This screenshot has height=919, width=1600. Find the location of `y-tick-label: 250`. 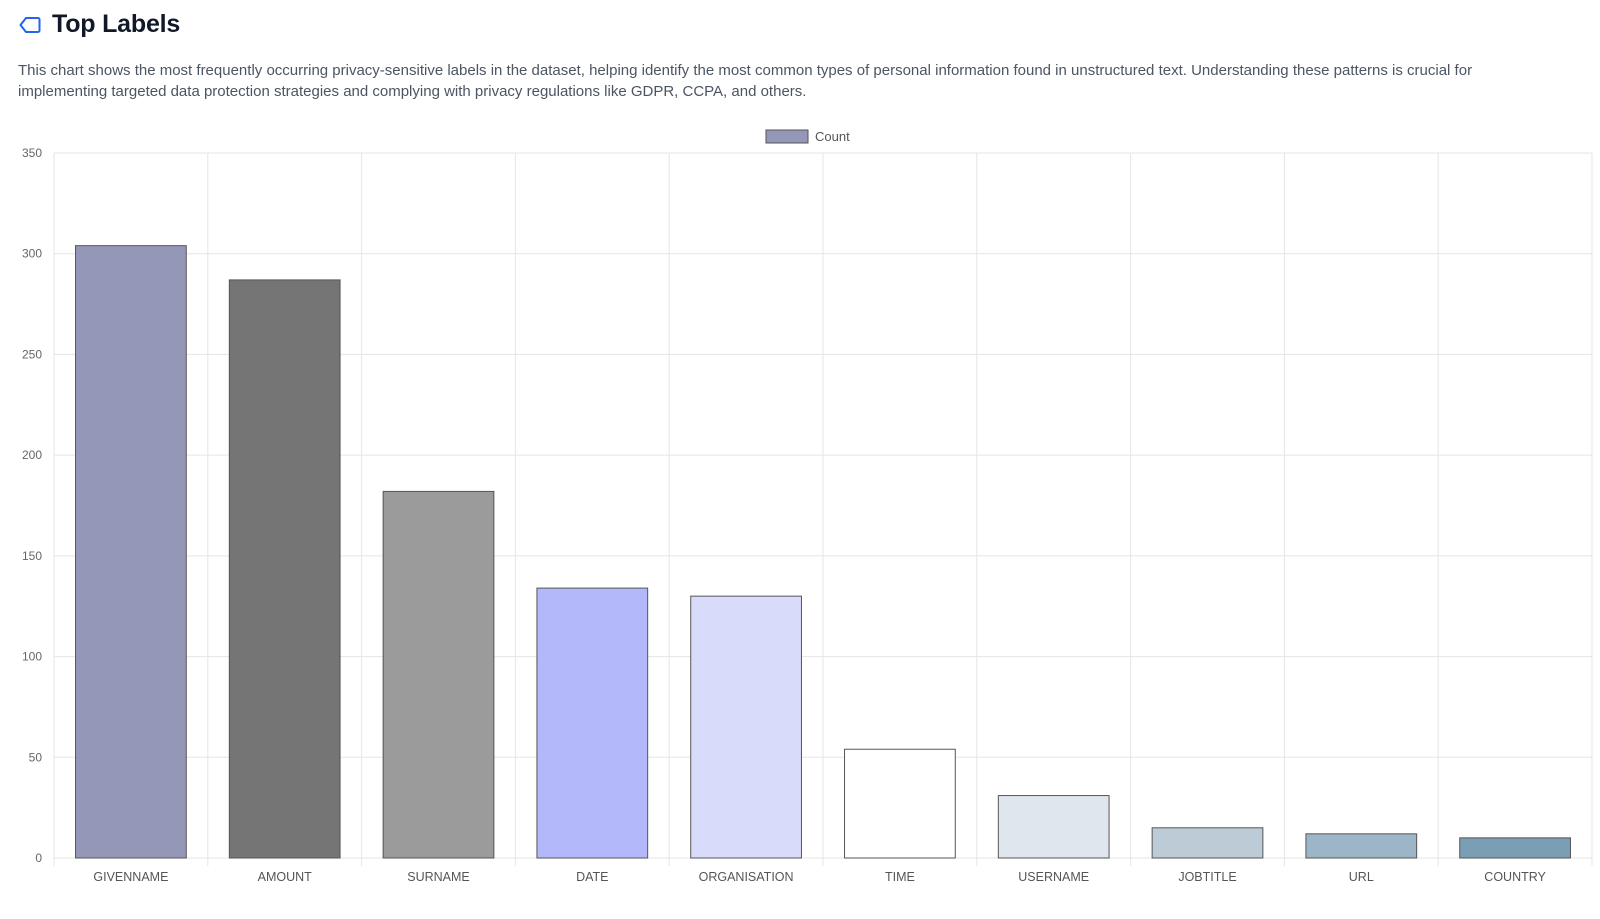

y-tick-label: 250 is located at coordinates (32, 354).